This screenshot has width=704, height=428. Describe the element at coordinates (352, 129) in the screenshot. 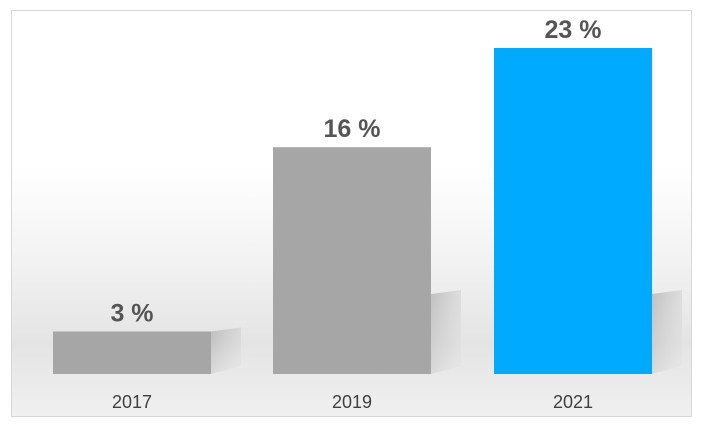

I see `value-label-2019: 16 %` at that location.